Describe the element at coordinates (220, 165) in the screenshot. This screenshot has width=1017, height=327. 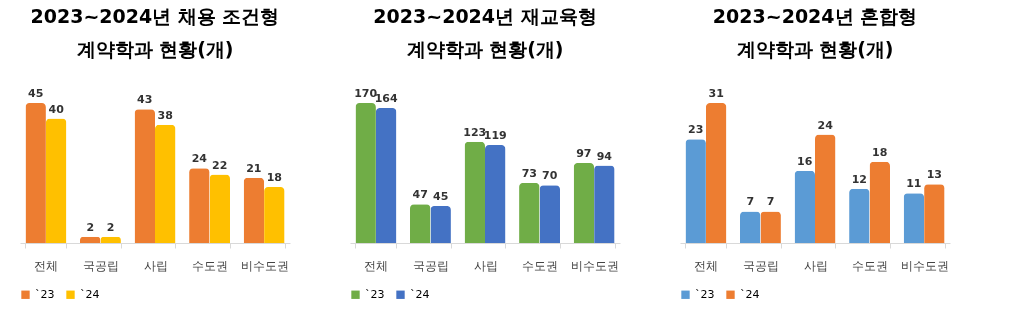
I see `data-label: 22` at that location.